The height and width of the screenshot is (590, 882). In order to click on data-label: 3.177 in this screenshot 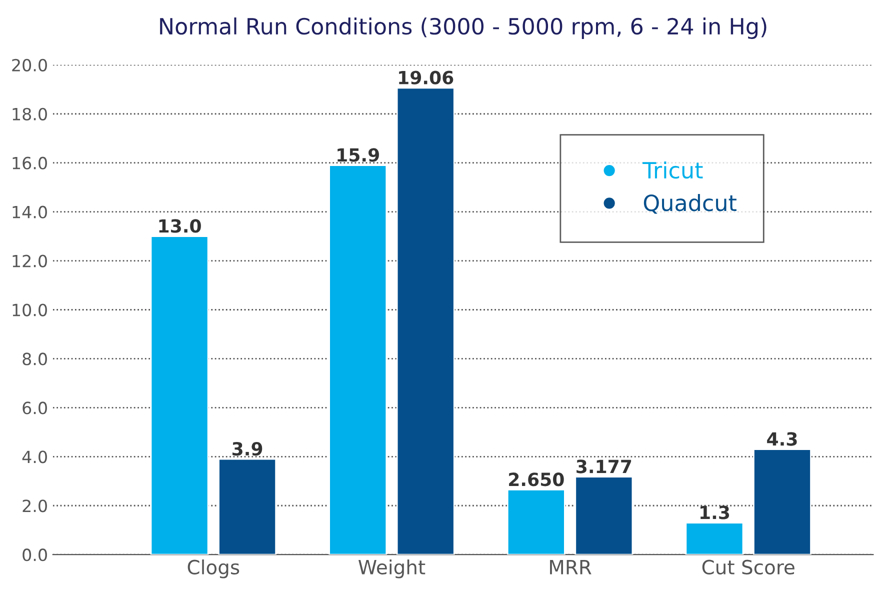, I will do `click(604, 467)`.